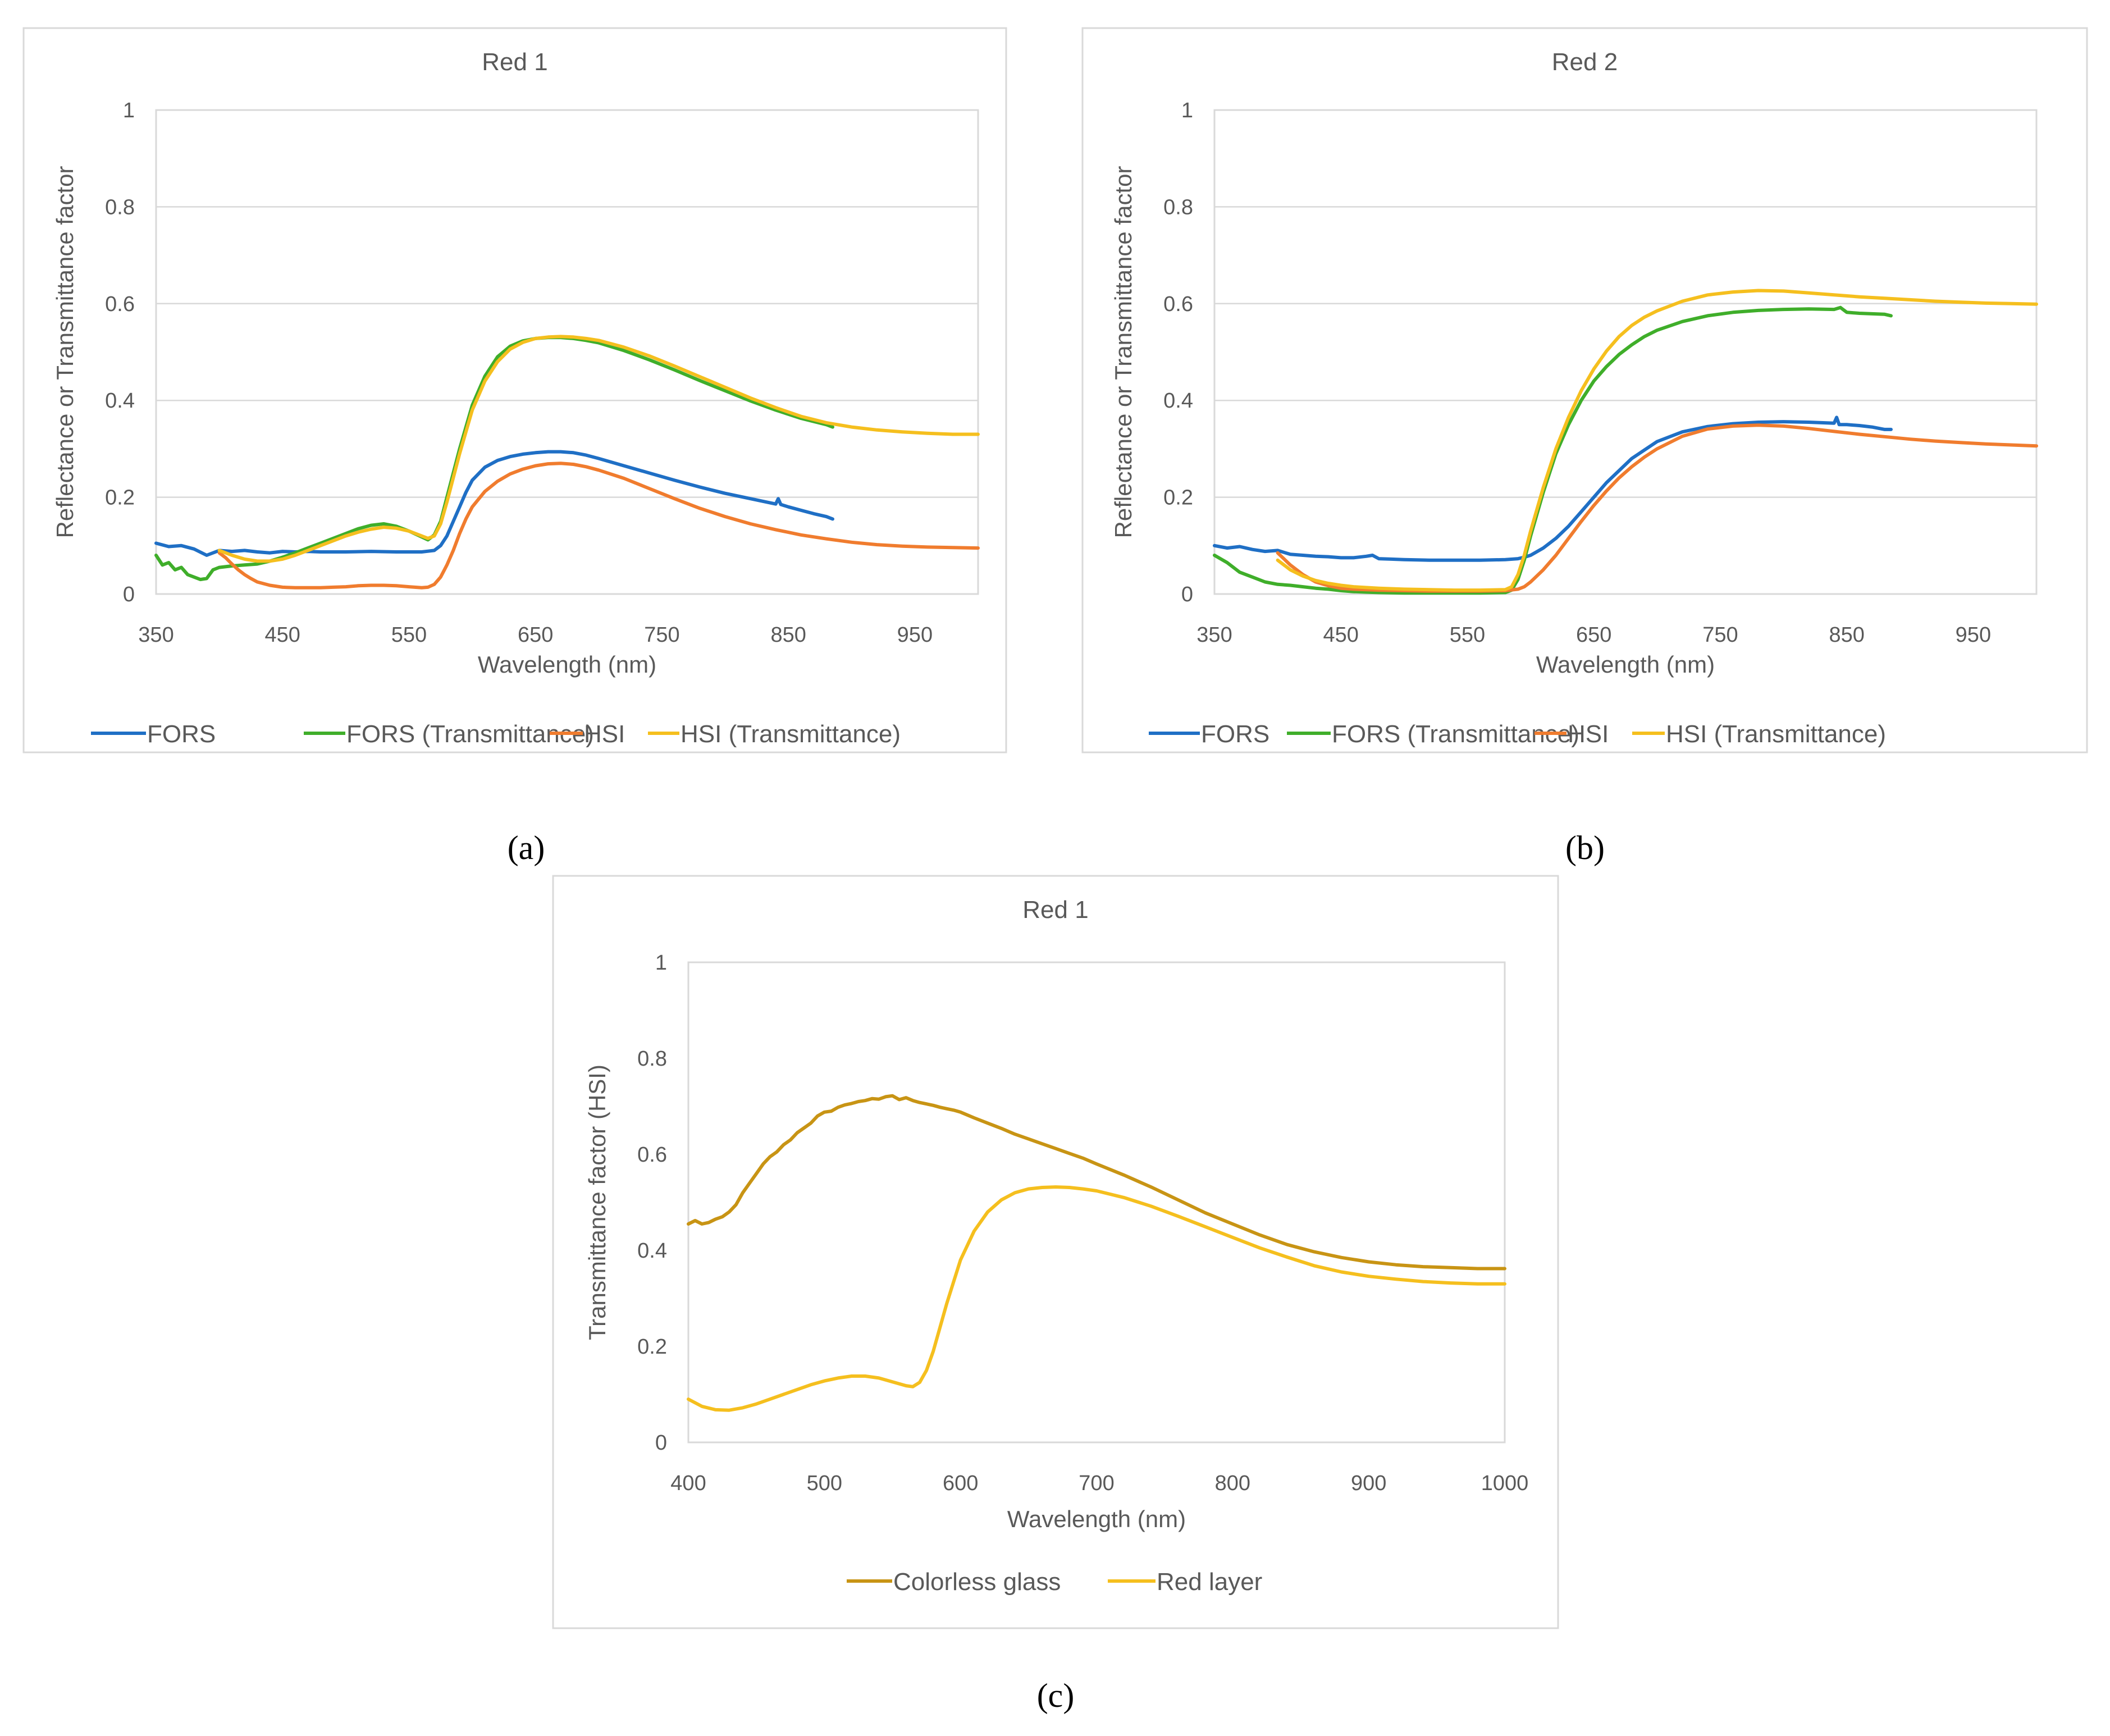 The height and width of the screenshot is (1736, 2110). I want to click on x-tick-label: 400, so click(688, 1483).